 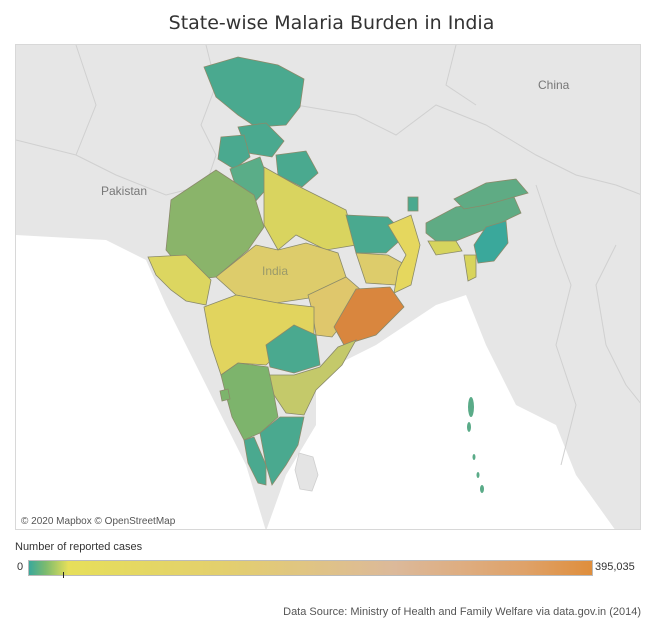 I want to click on state-sikkim, so click(x=413, y=204).